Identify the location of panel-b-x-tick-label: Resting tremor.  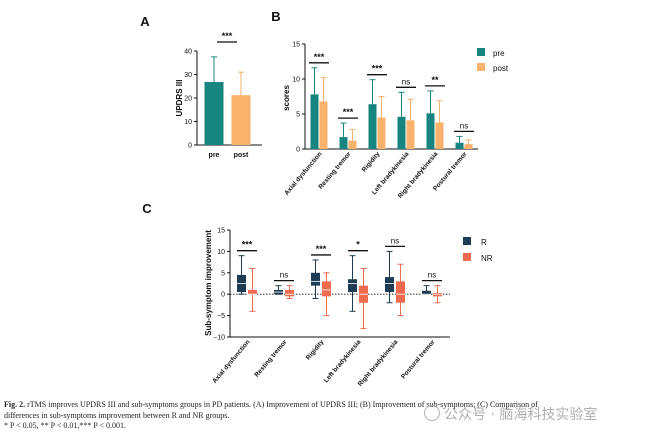
(334, 170).